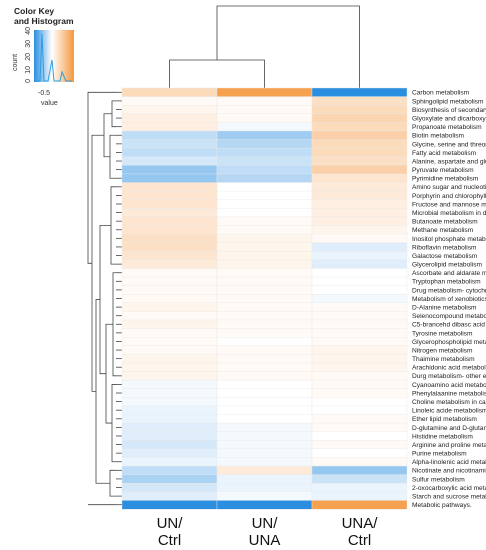  What do you see at coordinates (442, 436) in the screenshot?
I see `row-label: Histidine metabolism` at bounding box center [442, 436].